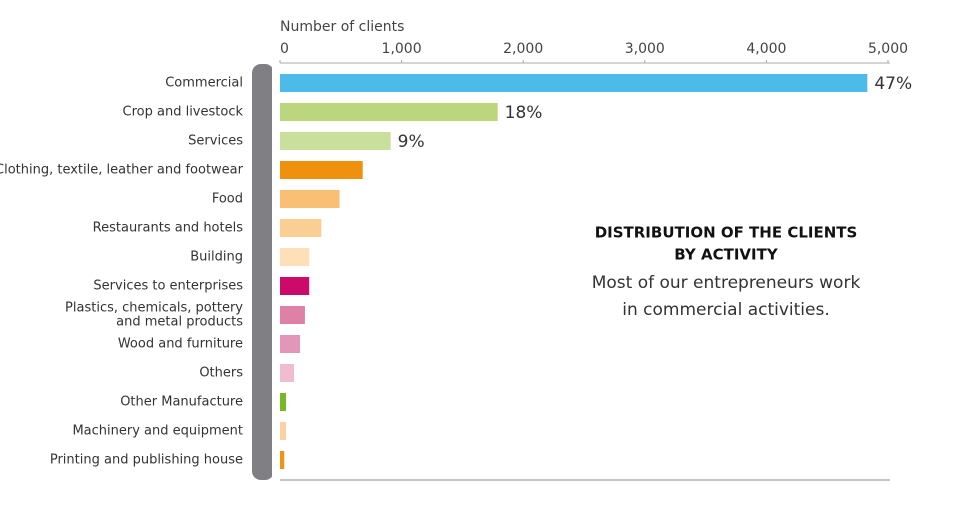  I want to click on x-tick-label: 1,000, so click(402, 49).